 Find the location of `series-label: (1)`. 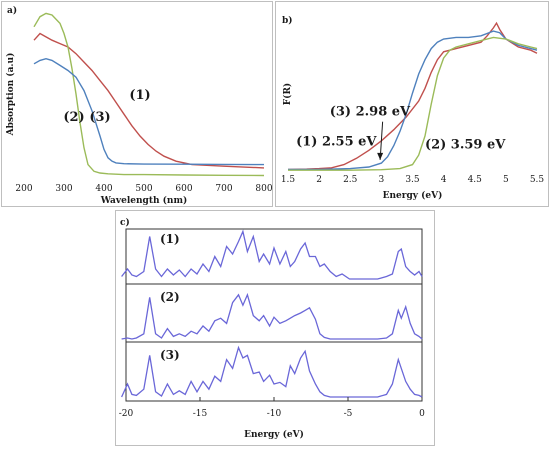

series-label: (1) is located at coordinates (170, 239).